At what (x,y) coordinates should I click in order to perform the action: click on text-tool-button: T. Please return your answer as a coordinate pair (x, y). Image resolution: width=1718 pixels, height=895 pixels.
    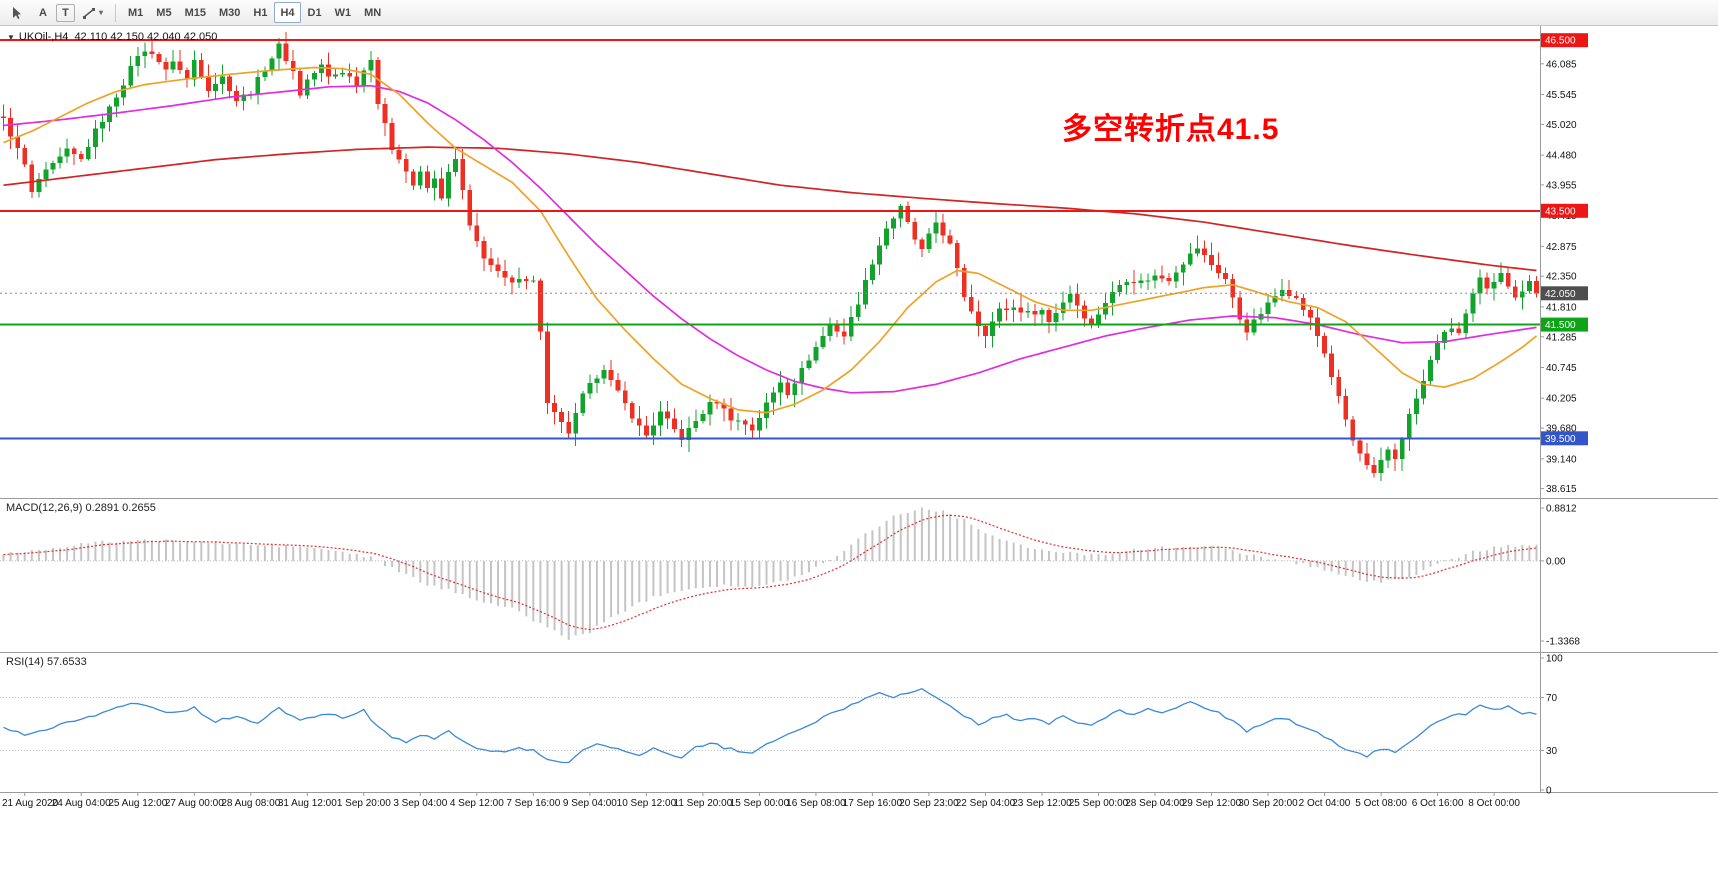
    Looking at the image, I should click on (65, 12).